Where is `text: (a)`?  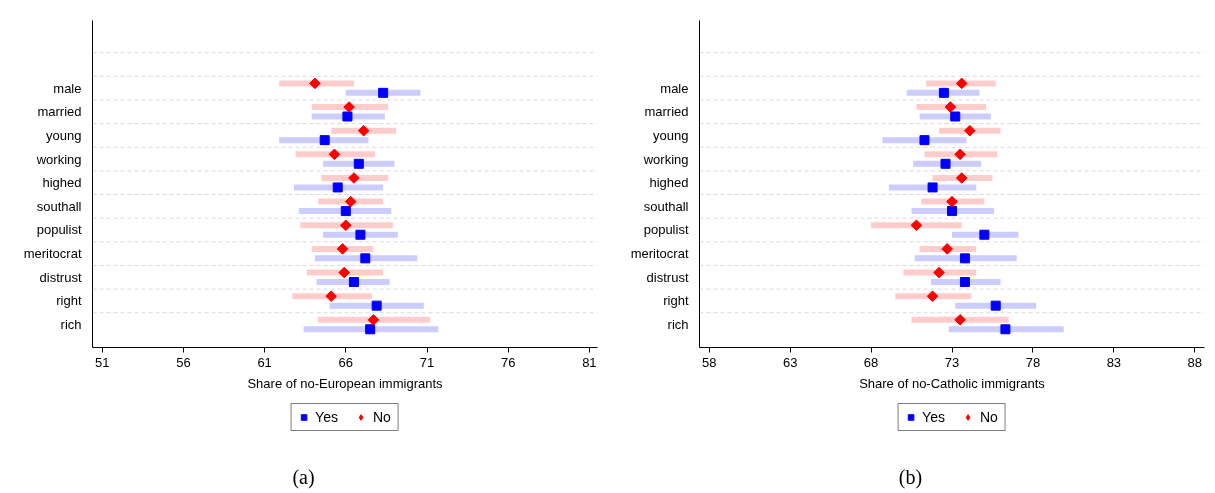 text: (a) is located at coordinates (303, 478).